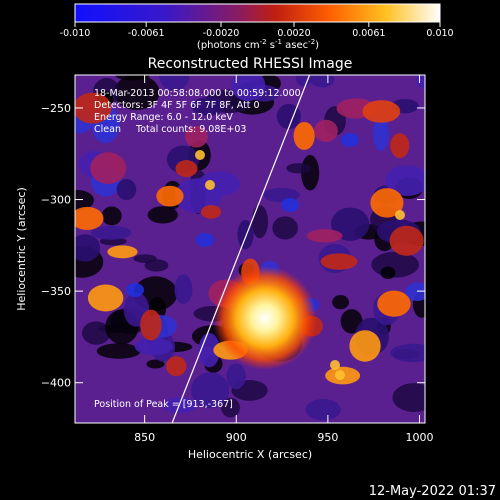  What do you see at coordinates (250, 64) in the screenshot?
I see `chart-title: Reconstructed RHESSI Image` at bounding box center [250, 64].